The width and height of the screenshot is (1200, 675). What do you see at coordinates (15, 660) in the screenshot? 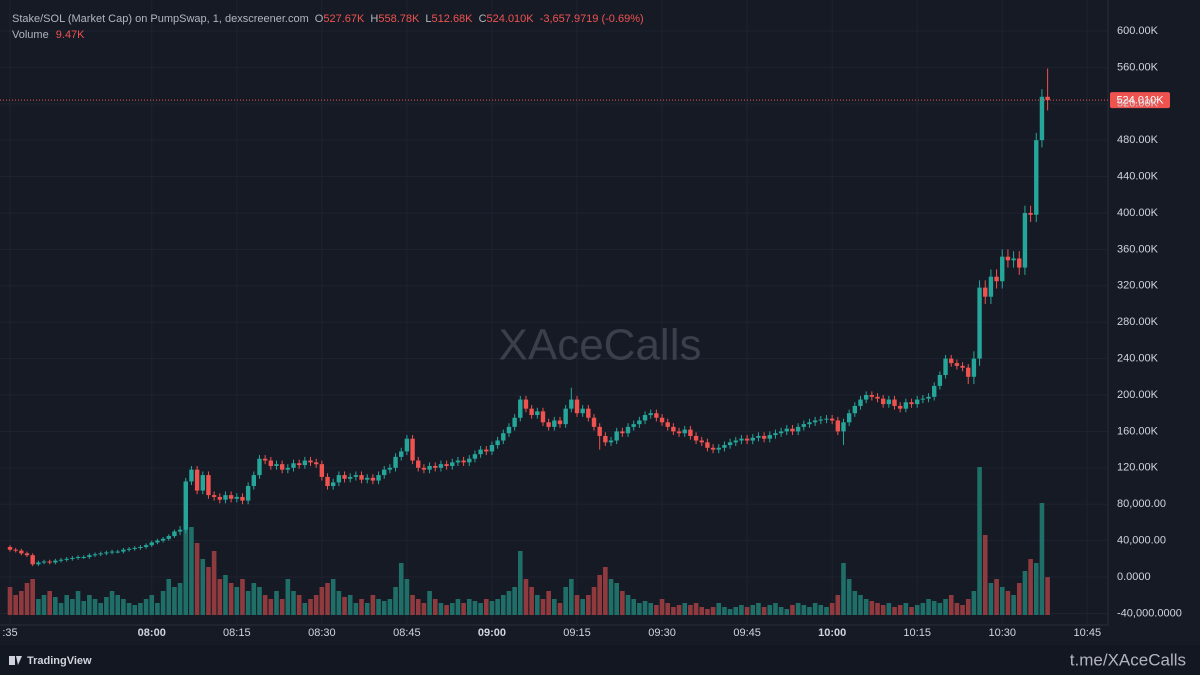
I see `brand-logo` at bounding box center [15, 660].